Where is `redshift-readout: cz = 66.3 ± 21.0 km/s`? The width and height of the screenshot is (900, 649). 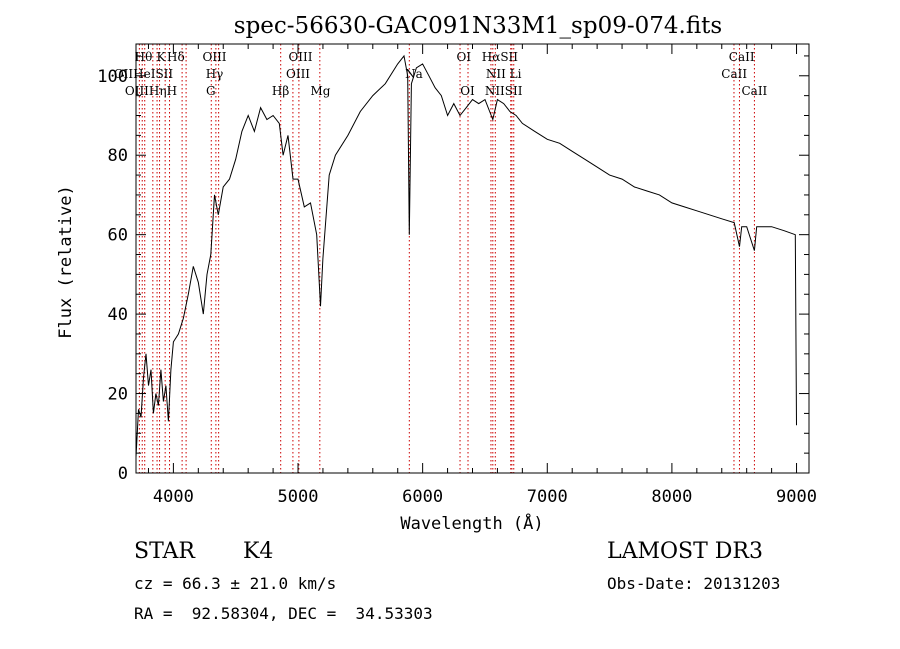
redshift-readout: cz = 66.3 ± 21.0 km/s is located at coordinates (235, 583).